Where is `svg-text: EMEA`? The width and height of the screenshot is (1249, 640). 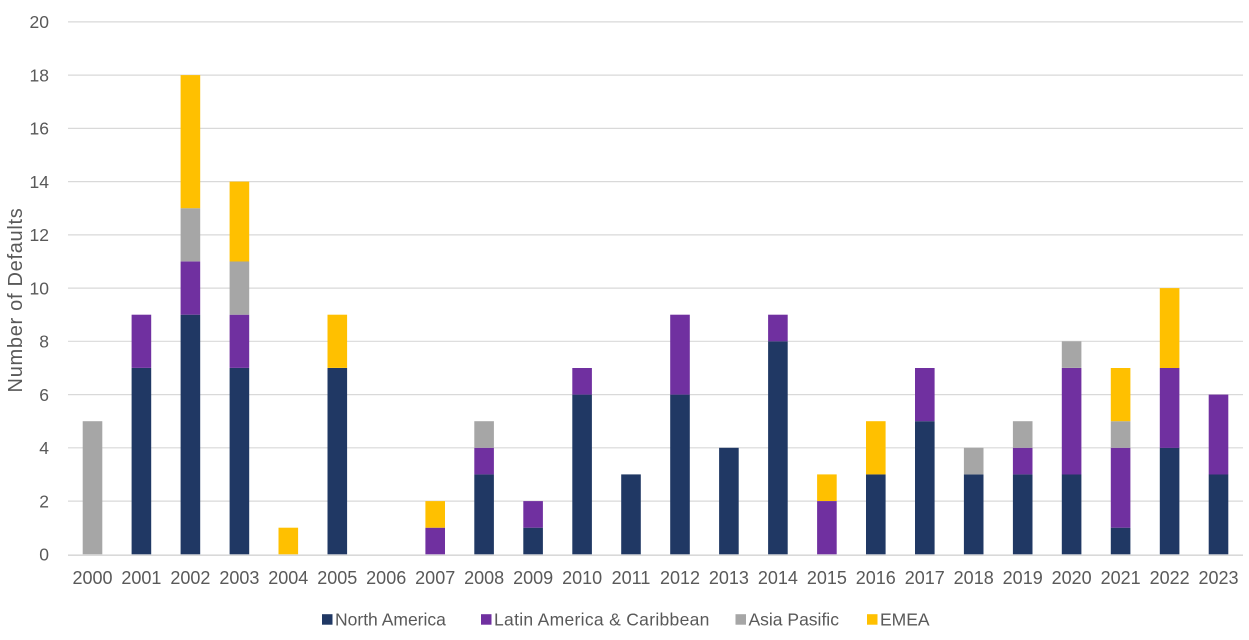
svg-text: EMEA is located at coordinates (905, 620).